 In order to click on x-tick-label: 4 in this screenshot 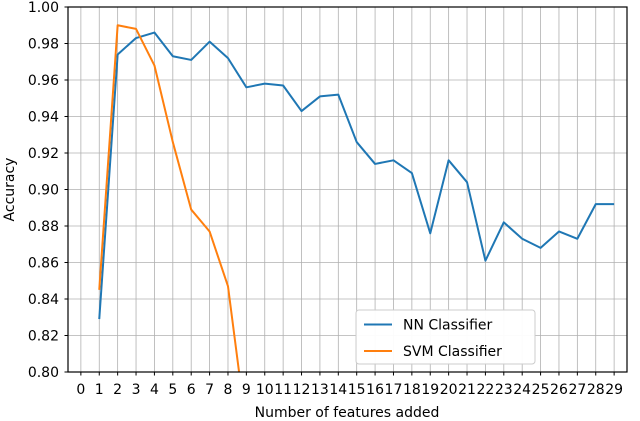, I will do `click(154, 390)`.